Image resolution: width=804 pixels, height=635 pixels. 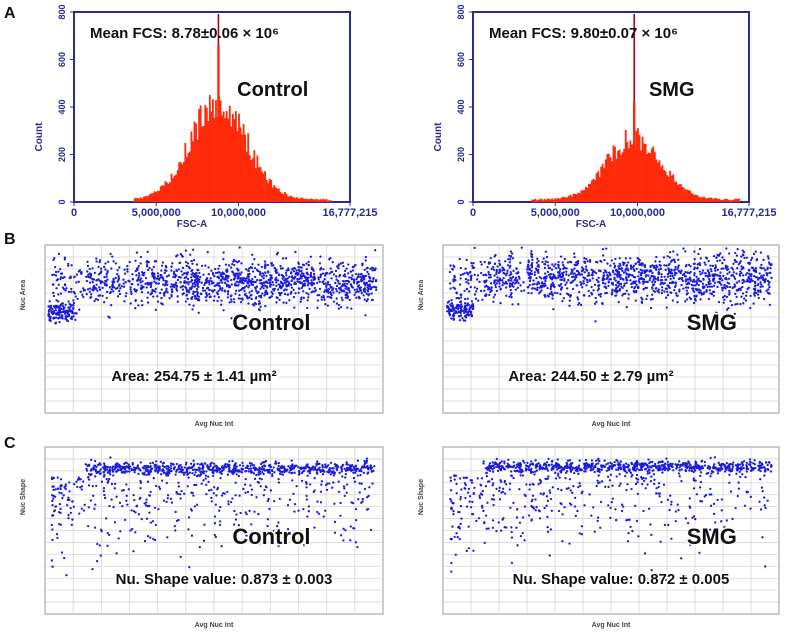 What do you see at coordinates (748, 213) in the screenshot?
I see `x-tick-label: 16,777,215` at bounding box center [748, 213].